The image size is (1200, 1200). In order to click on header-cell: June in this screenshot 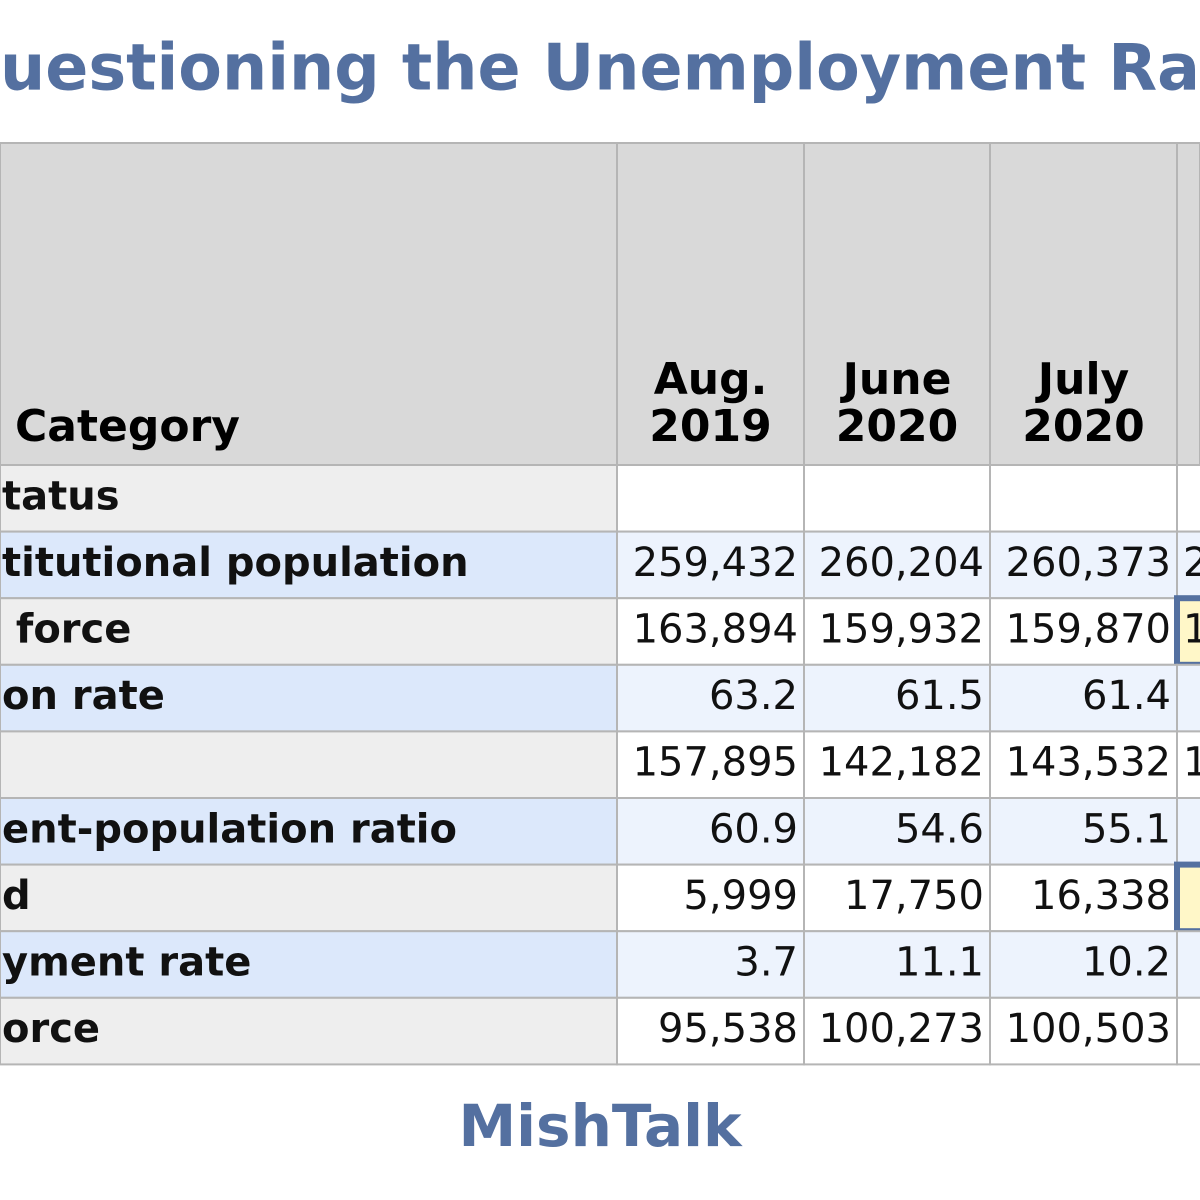, I will do `click(896, 379)`.